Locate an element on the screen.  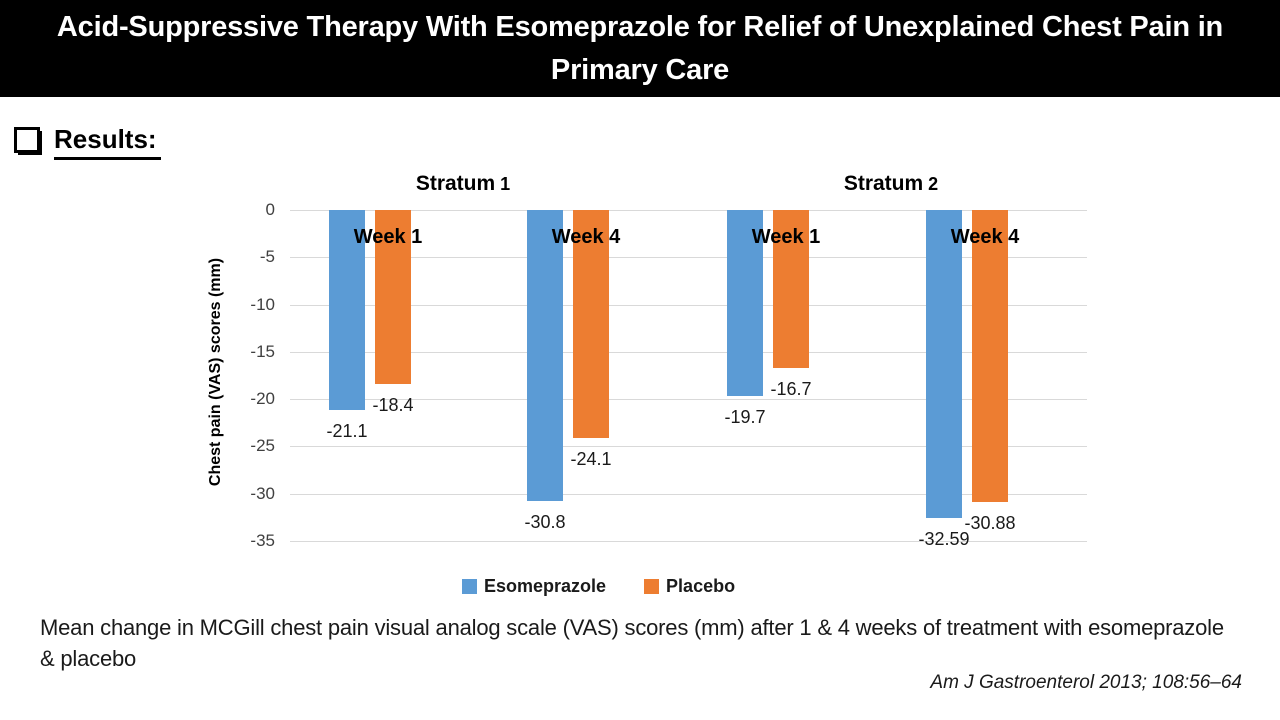
week-label-group1: Week 1 is located at coordinates (388, 237).